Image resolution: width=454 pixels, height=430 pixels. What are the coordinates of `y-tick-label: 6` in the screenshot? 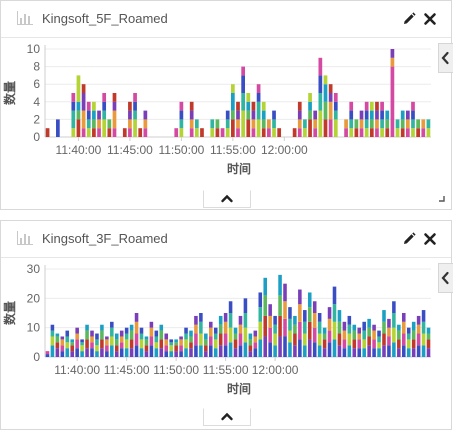 It's located at (36, 84).